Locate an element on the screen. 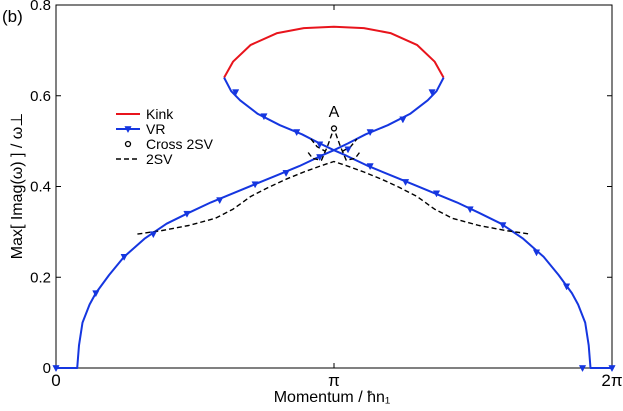 The height and width of the screenshot is (411, 623). series-marker-cross-2sv is located at coordinates (334, 128).